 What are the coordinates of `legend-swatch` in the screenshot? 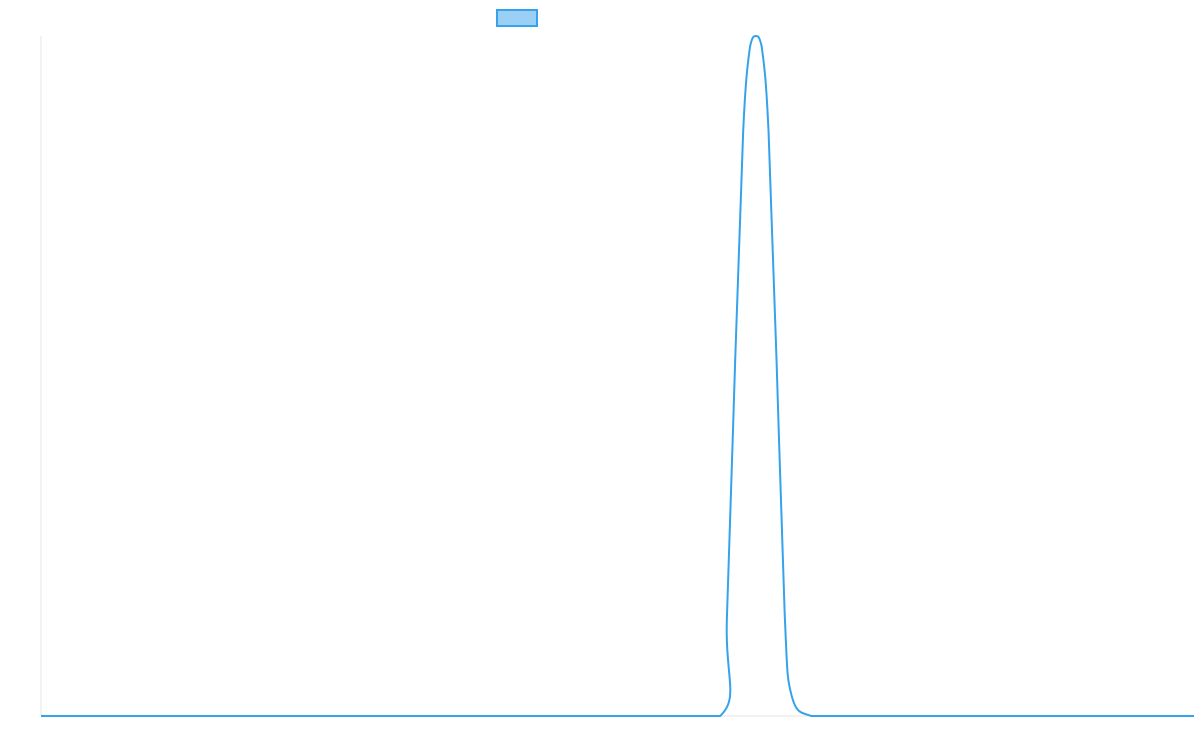 It's located at (517, 18).